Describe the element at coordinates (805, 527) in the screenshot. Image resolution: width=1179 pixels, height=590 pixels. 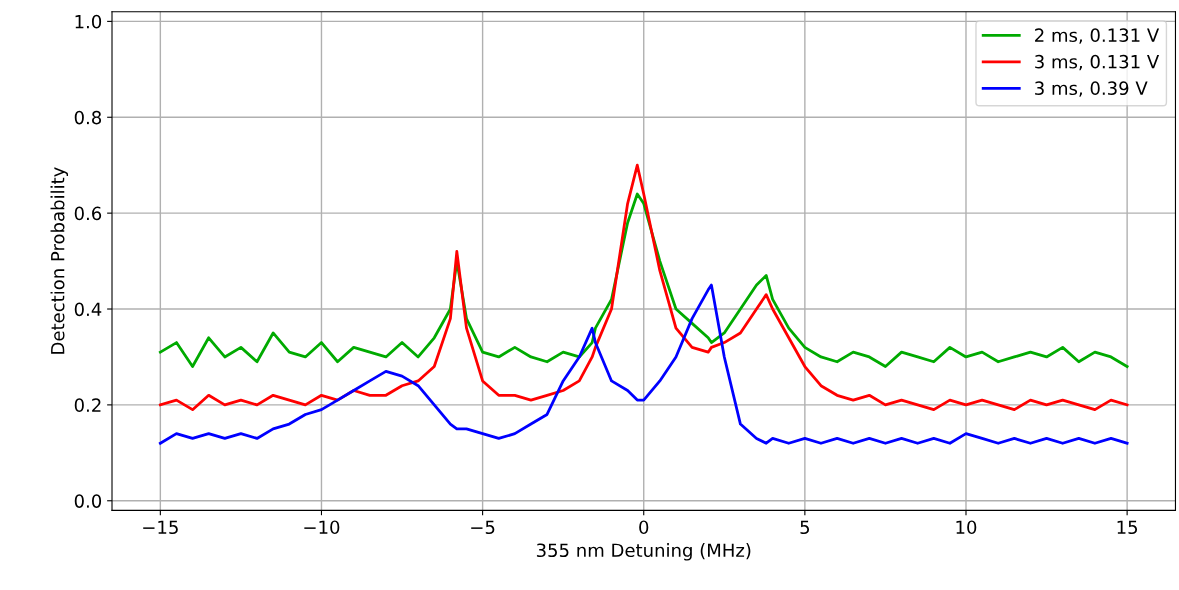
I see `x-tick-label: 5` at that location.